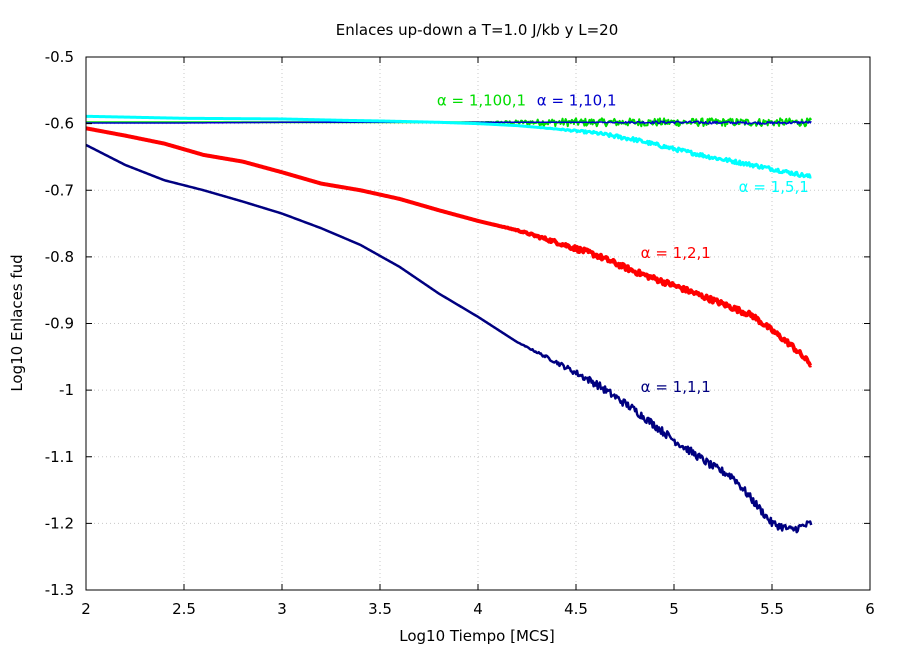  What do you see at coordinates (774, 187) in the screenshot?
I see `series-annotation: α = 1,5,1` at bounding box center [774, 187].